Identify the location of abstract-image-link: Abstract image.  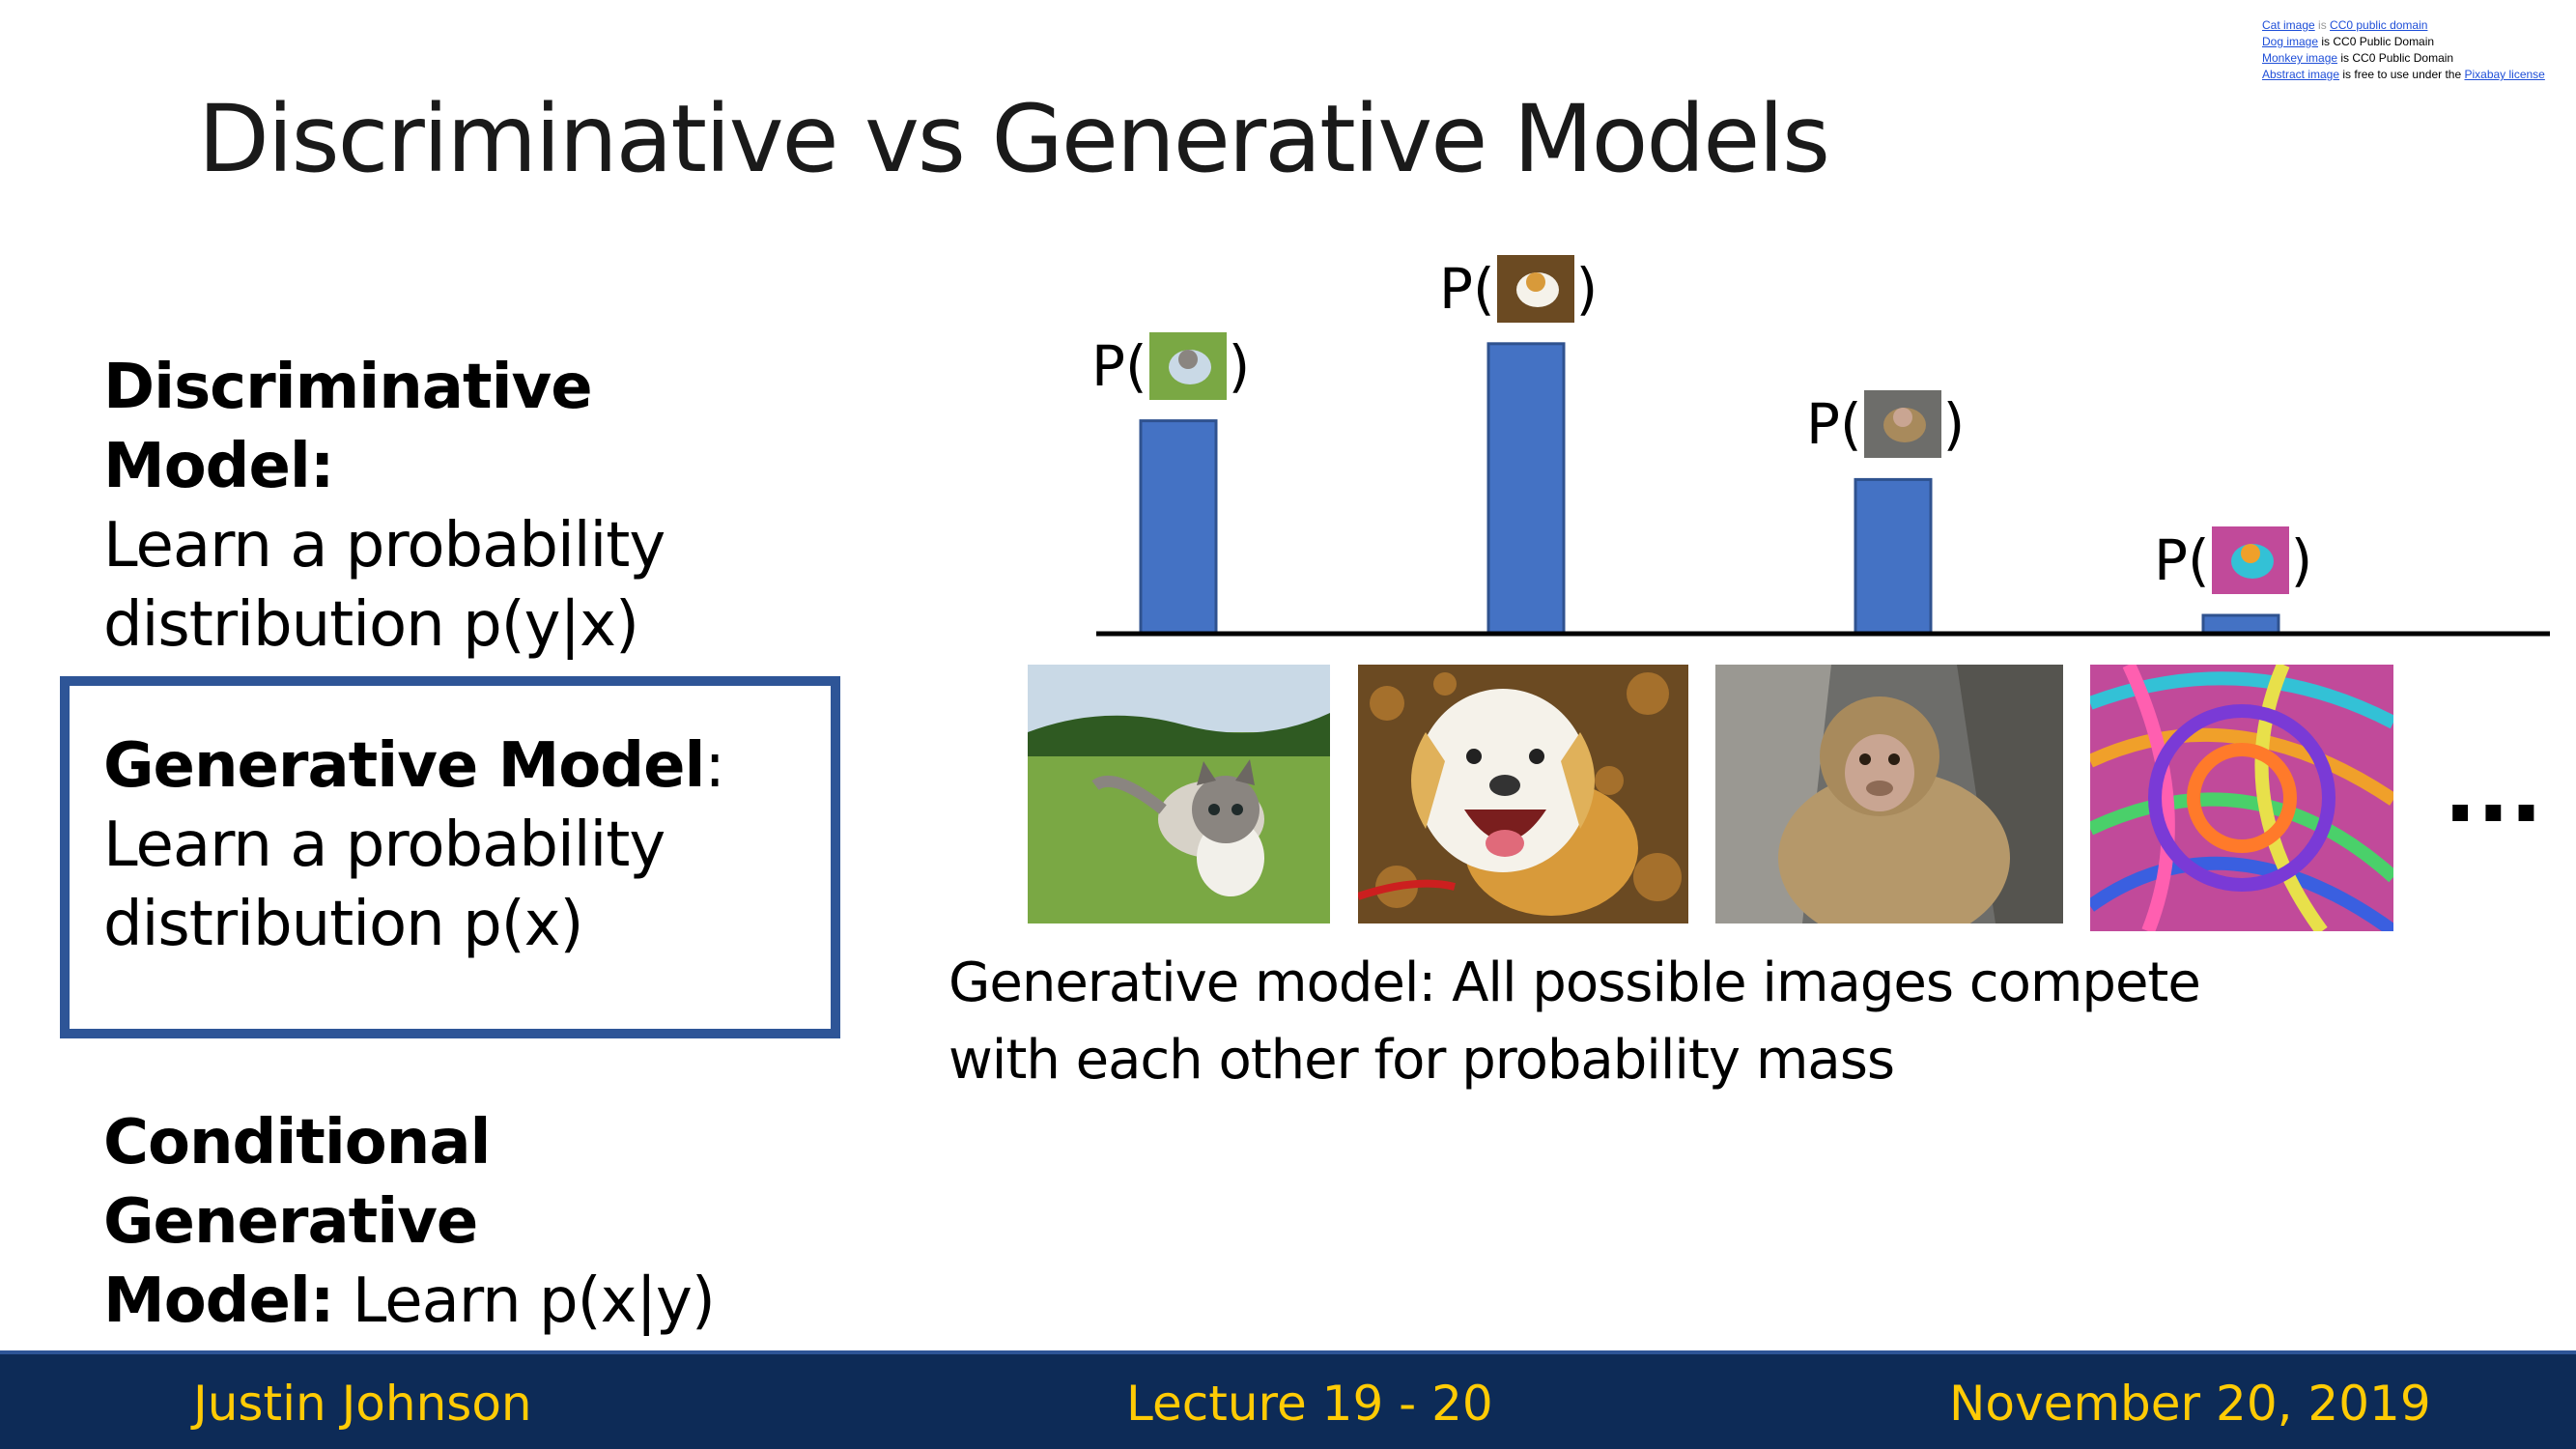
(2301, 74).